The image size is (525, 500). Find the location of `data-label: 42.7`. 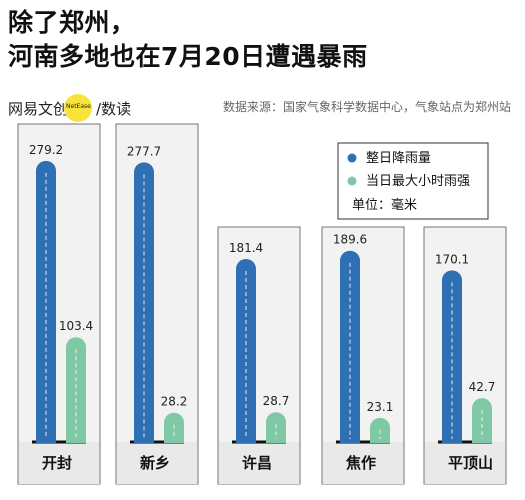

data-label: 42.7 is located at coordinates (482, 387).